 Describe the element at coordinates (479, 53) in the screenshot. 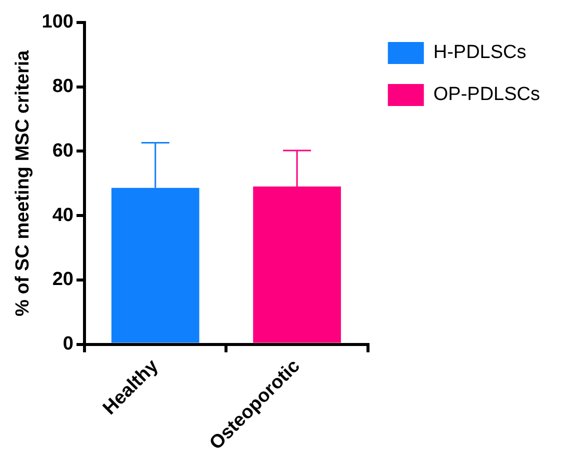

I see `legend-label: H-PDLSCs` at that location.